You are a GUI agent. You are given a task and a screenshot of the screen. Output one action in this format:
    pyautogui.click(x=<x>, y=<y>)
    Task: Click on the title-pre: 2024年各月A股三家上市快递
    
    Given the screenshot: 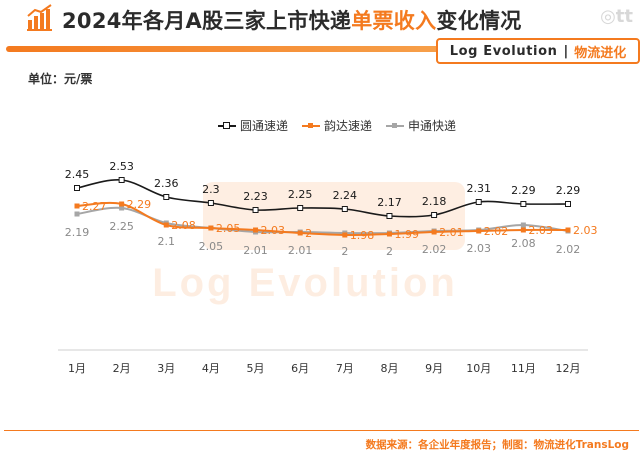 What is the action you would take?
    pyautogui.click(x=207, y=21)
    